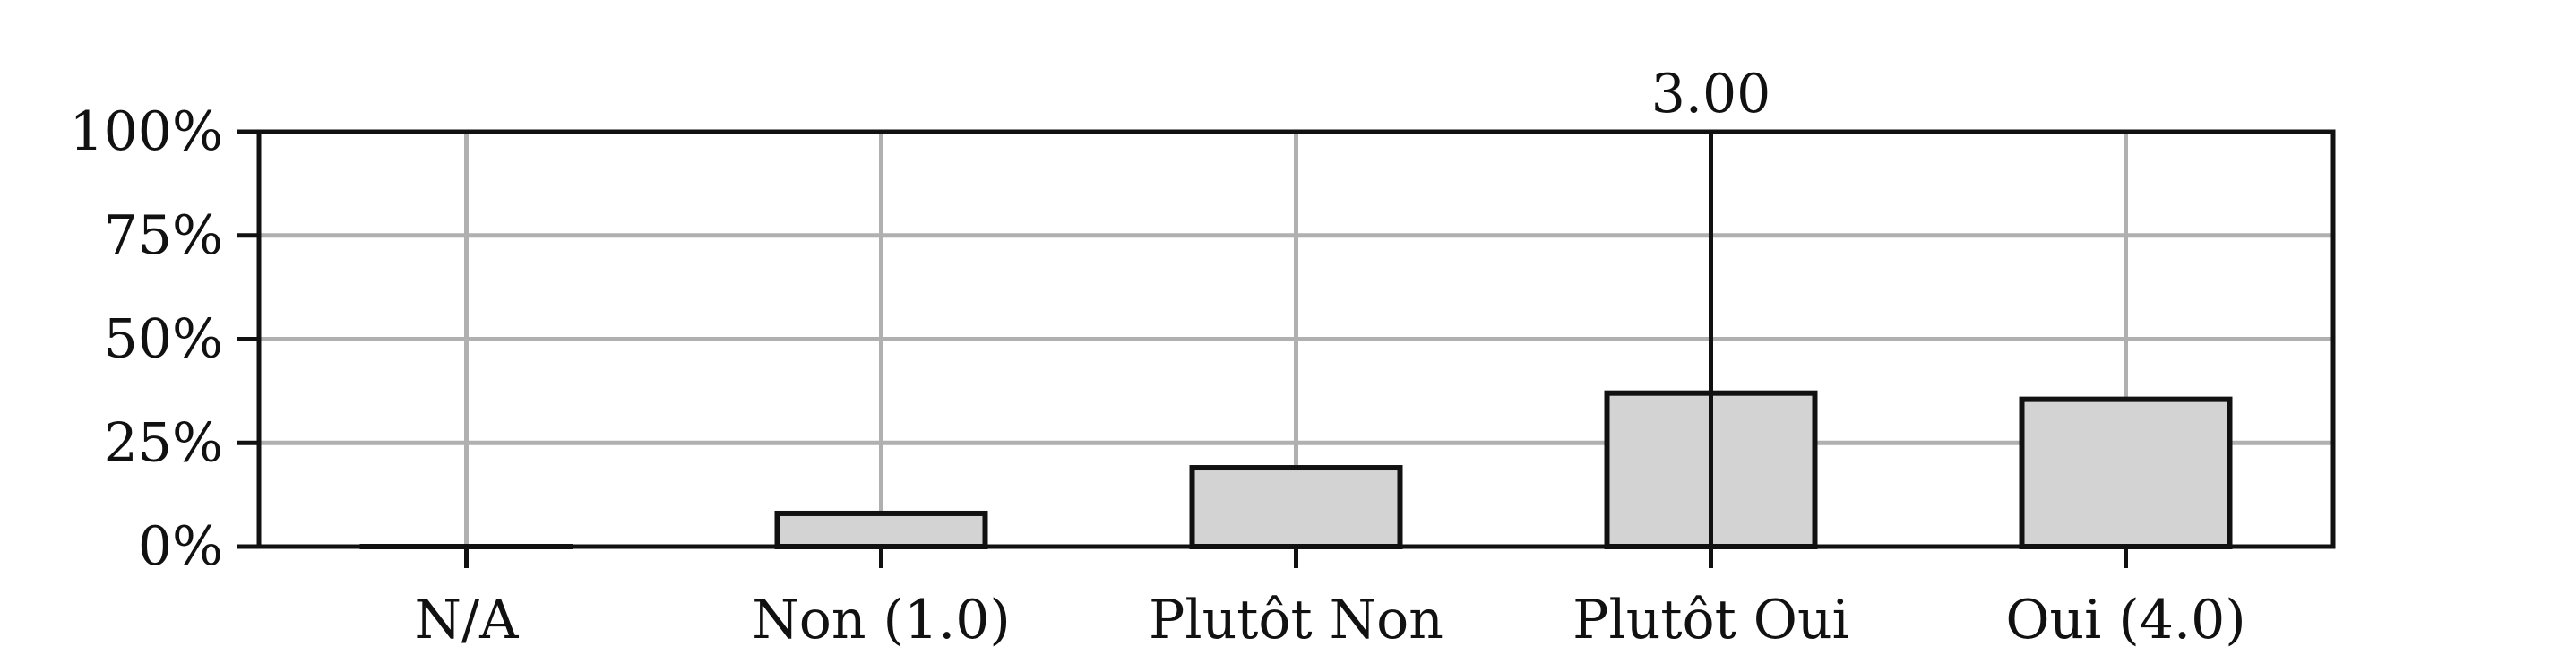  Describe the element at coordinates (466, 620) in the screenshot. I see `x-tick-label: N/A` at that location.